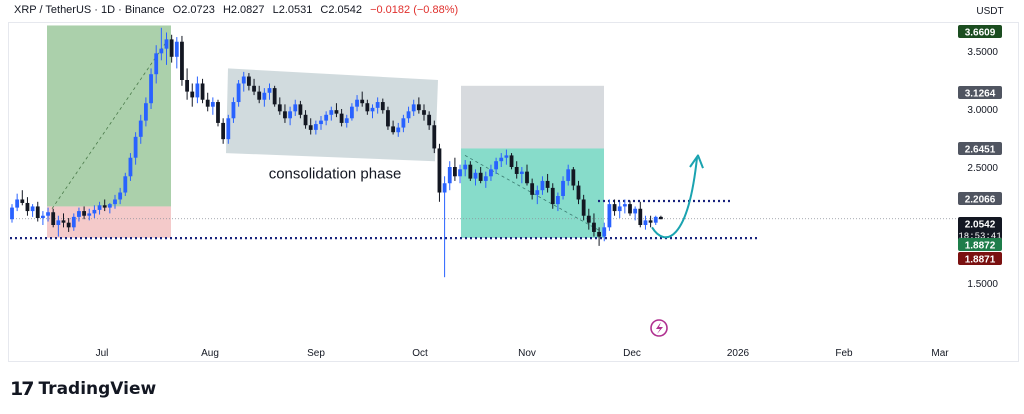 The width and height of the screenshot is (1024, 414). I want to click on price-label-text: 1.8871, so click(980, 260).